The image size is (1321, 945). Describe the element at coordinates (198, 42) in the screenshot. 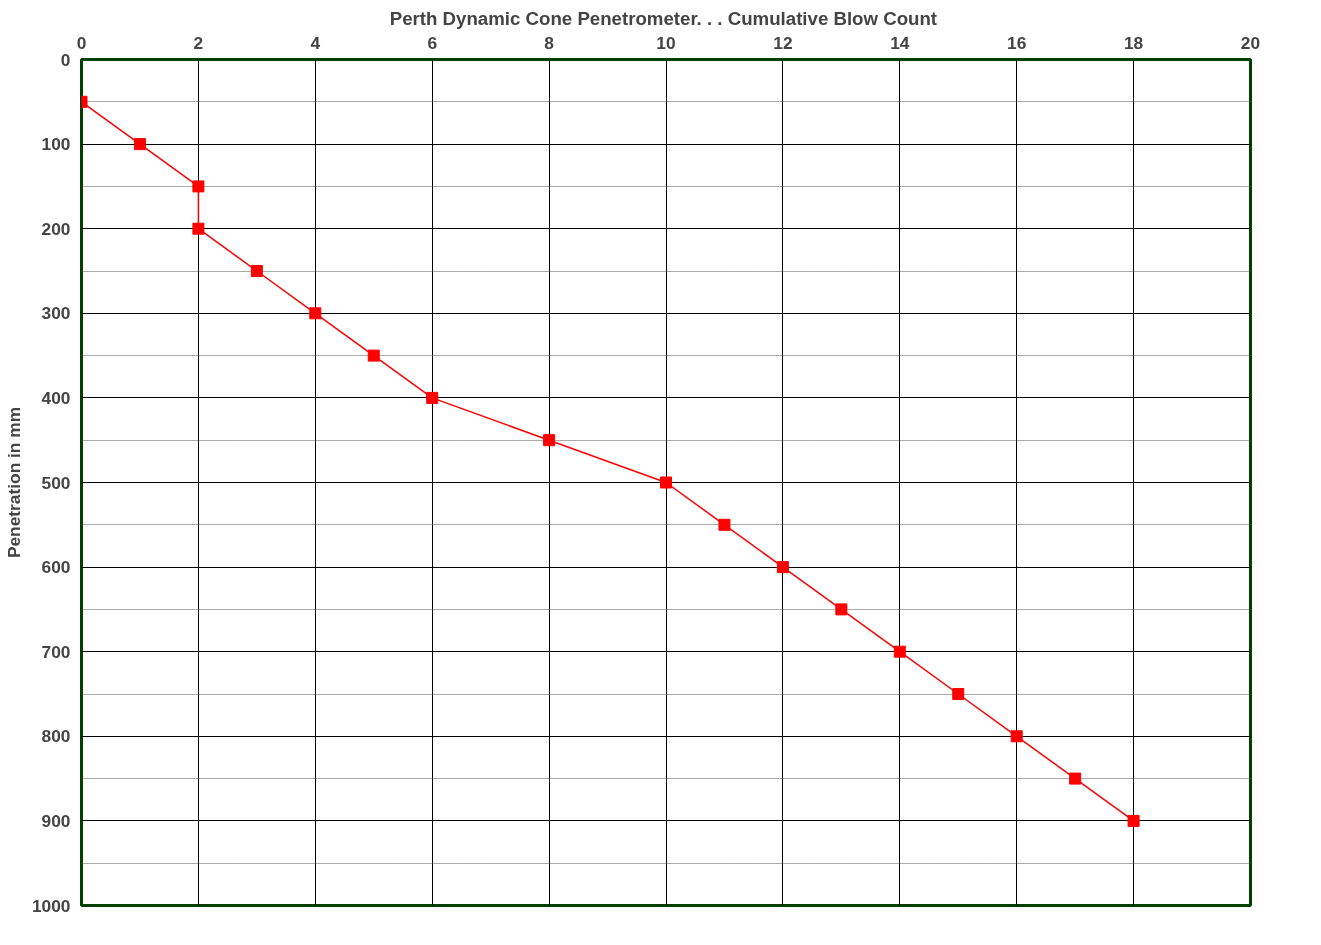

I see `x-tick-label: 2` at that location.